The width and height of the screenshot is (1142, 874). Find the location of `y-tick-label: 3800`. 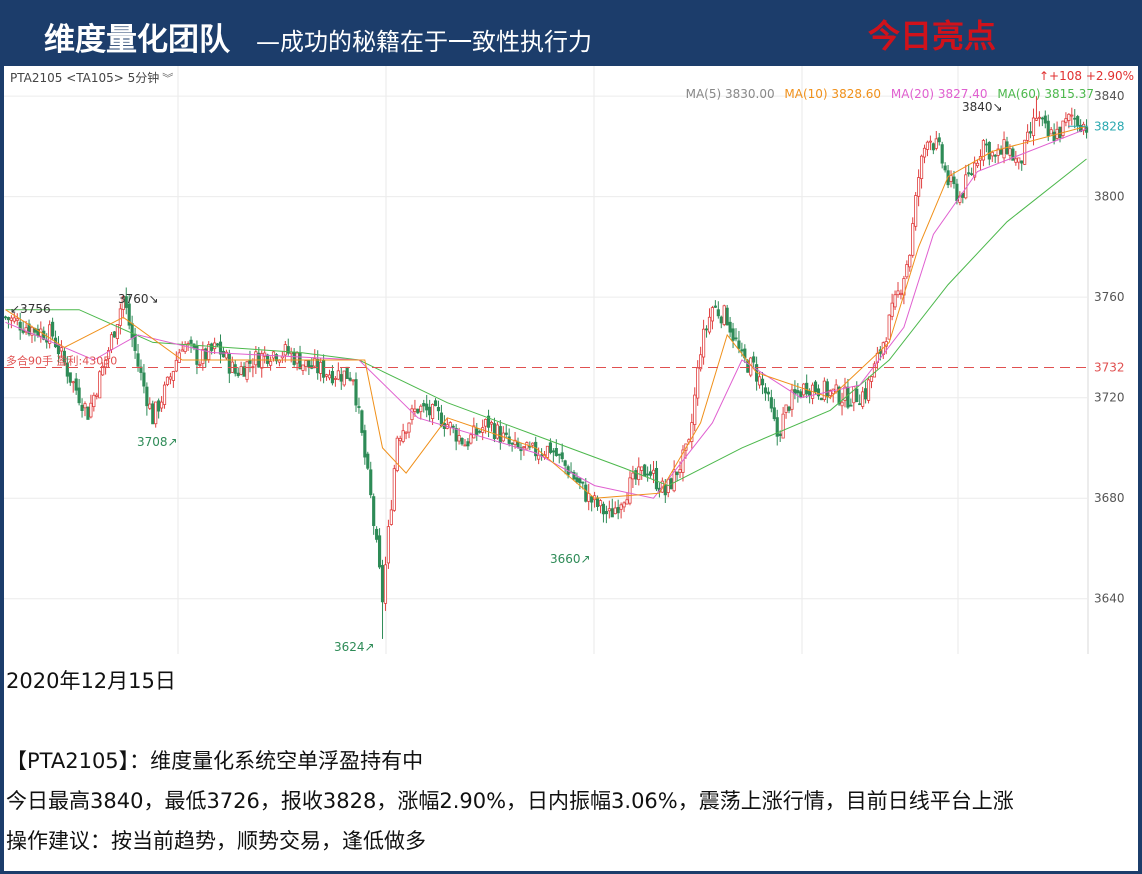

y-tick-label: 3800 is located at coordinates (1109, 197).